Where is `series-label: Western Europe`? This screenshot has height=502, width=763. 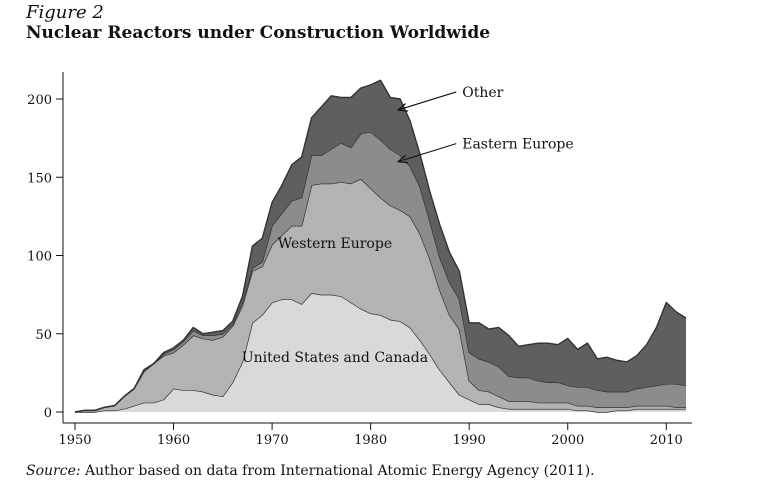
series-label: Western Europe is located at coordinates (335, 244).